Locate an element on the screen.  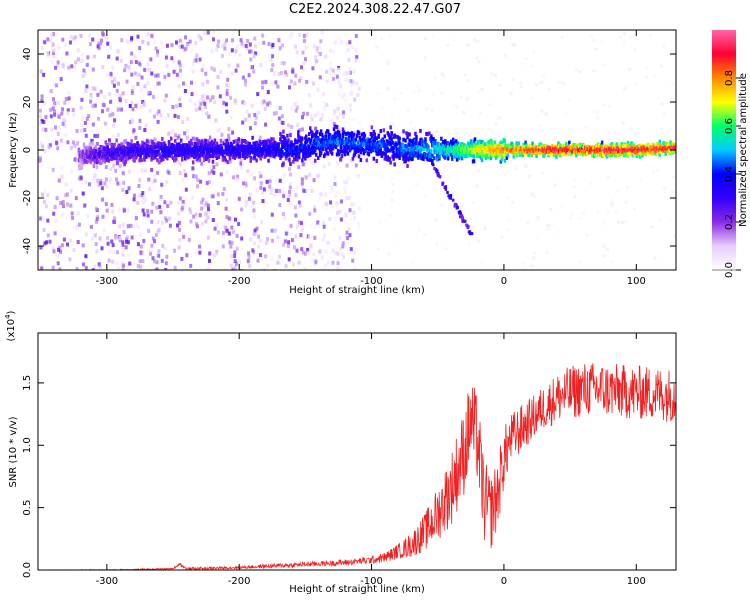
x-tick-label: -300 is located at coordinates (106, 581).